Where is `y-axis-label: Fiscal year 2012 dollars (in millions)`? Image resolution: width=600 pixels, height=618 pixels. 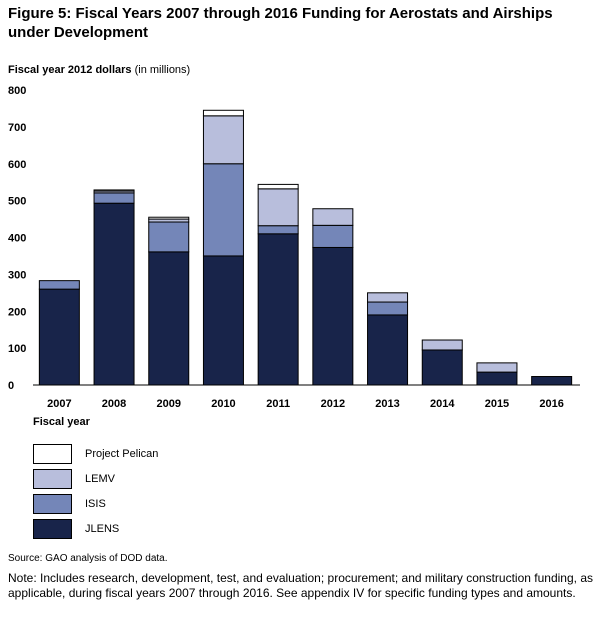
y-axis-label: Fiscal year 2012 dollars (in millions) is located at coordinates (99, 70).